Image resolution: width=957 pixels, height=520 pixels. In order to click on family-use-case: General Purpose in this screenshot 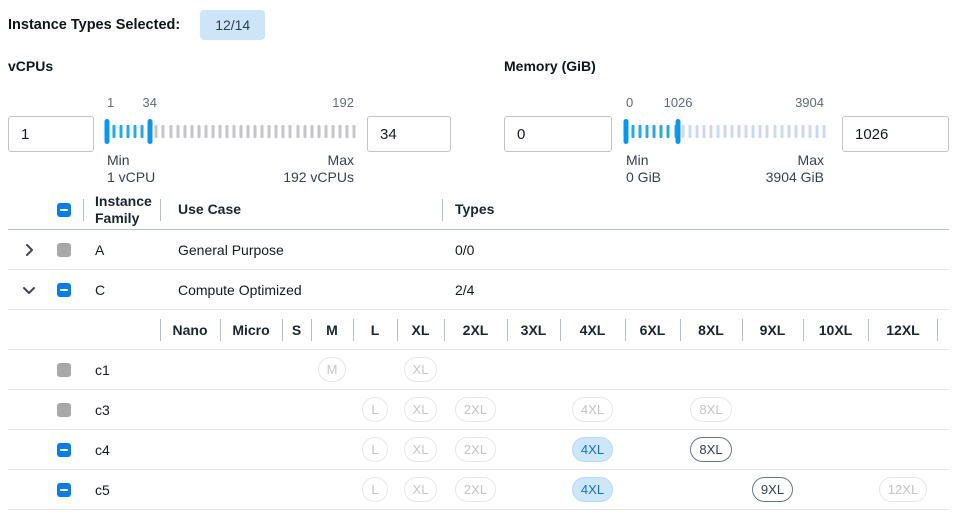, I will do `click(231, 249)`.